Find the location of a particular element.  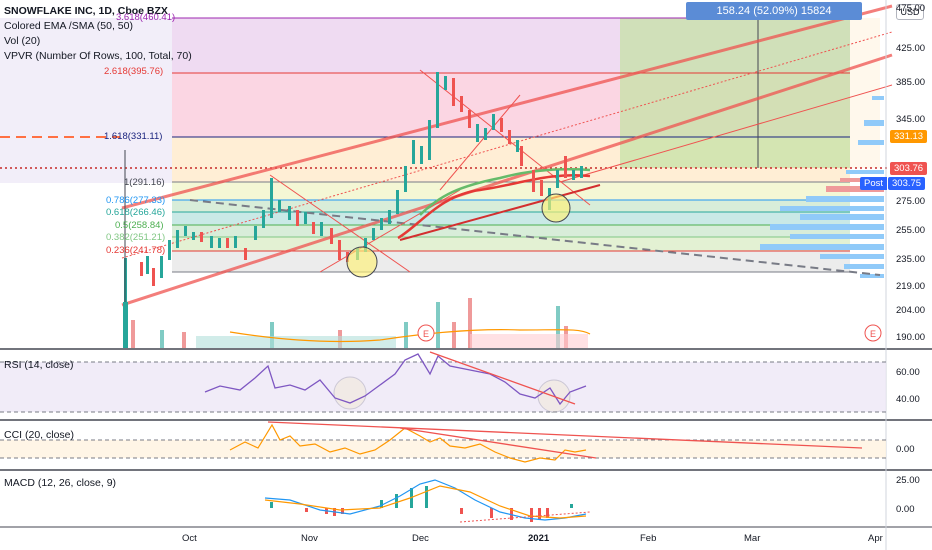

measure-result-label: 158.24 (52.09%) 15824 is located at coordinates (774, 11).